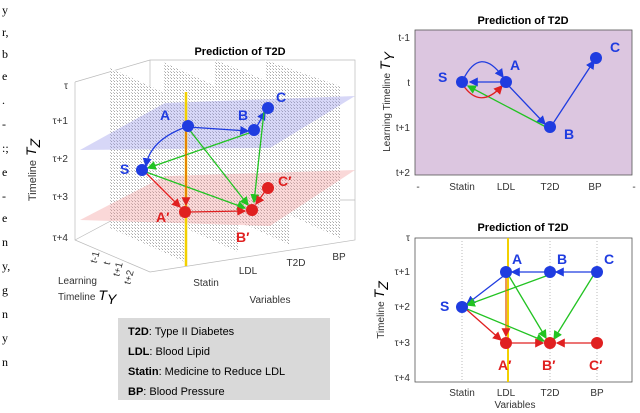  I want to click on legend-box, so click(224, 359).